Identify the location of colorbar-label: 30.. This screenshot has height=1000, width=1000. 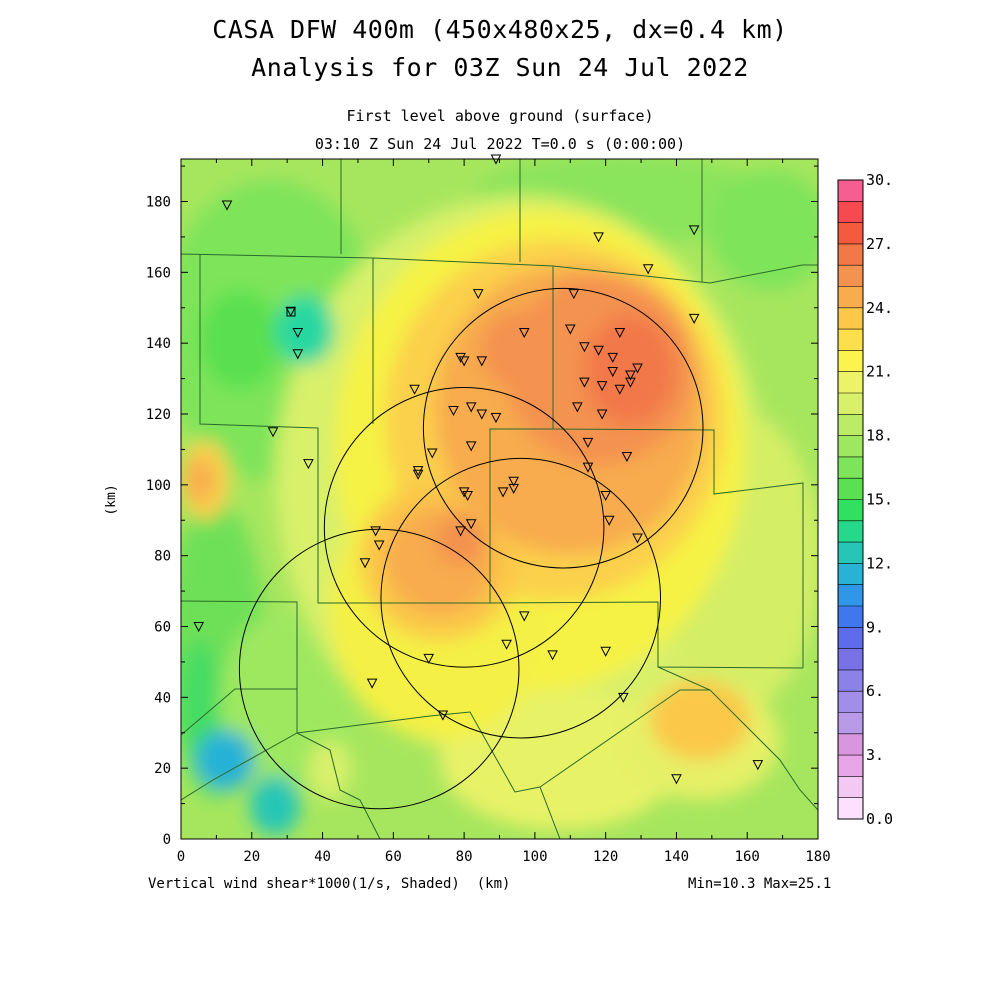
(879, 180).